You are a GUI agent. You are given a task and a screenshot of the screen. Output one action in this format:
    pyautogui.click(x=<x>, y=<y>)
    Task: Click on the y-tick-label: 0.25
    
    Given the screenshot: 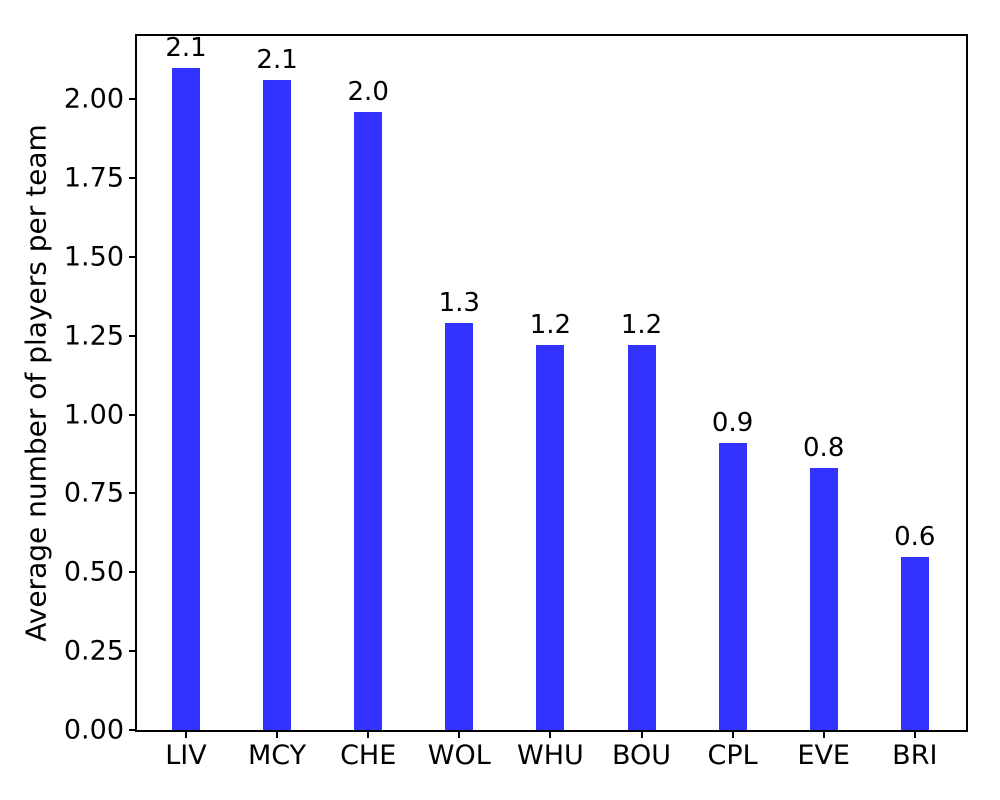 What is the action you would take?
    pyautogui.click(x=93, y=651)
    